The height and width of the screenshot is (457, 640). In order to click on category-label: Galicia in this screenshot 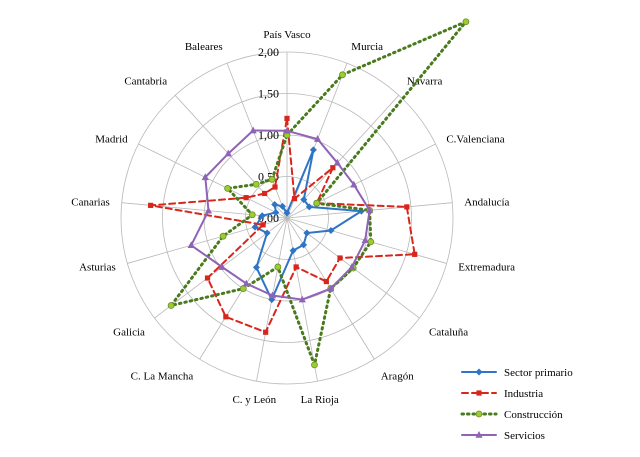, I will do `click(129, 332)`.